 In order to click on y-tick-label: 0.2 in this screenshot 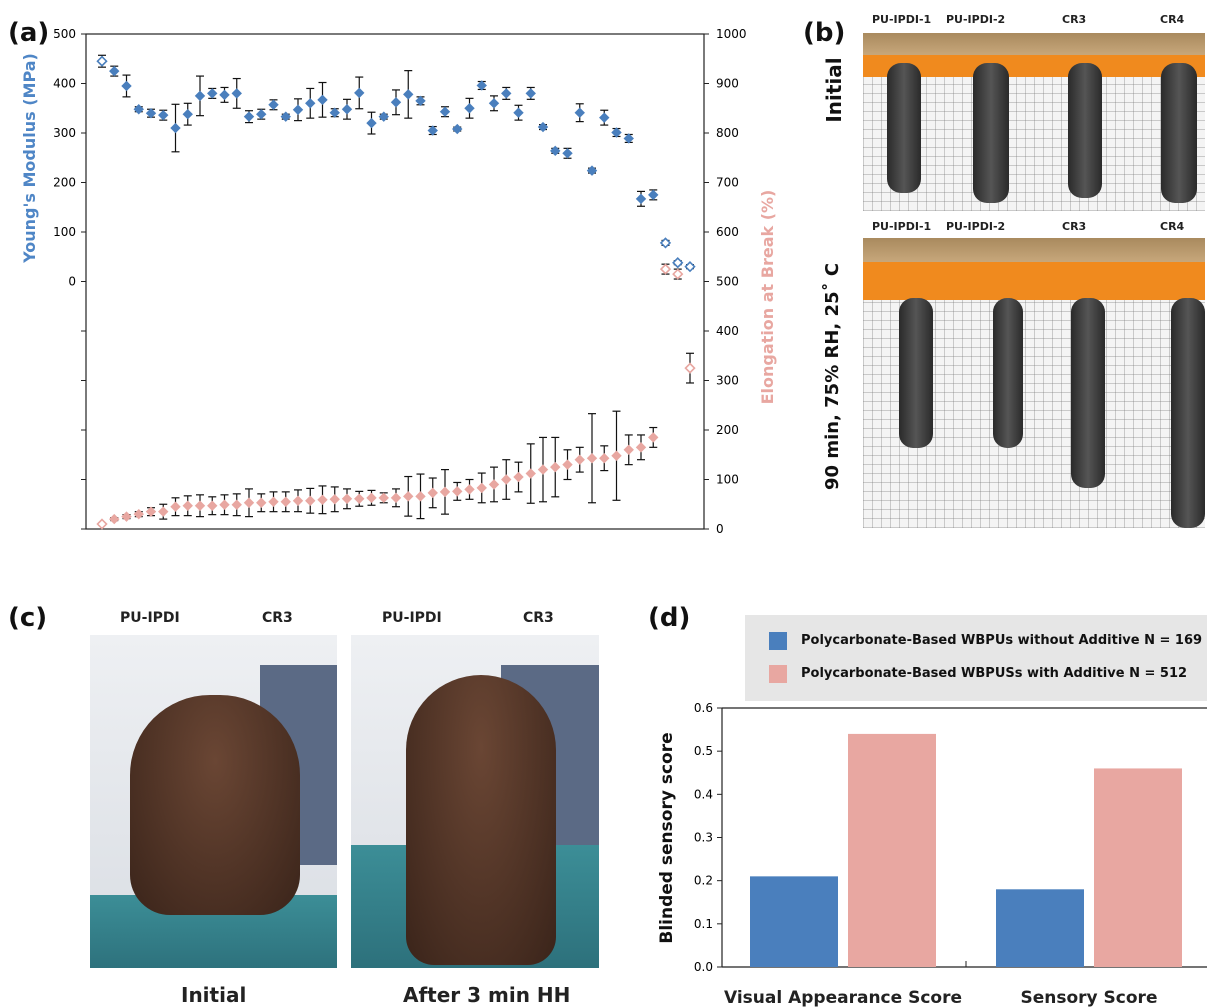, I will do `click(703, 881)`.